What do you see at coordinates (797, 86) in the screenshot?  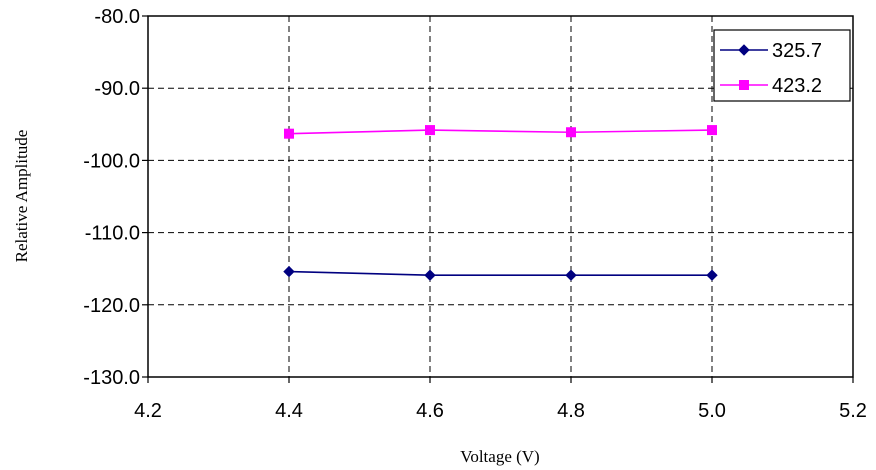 I see `legend-label: 423.2` at bounding box center [797, 86].